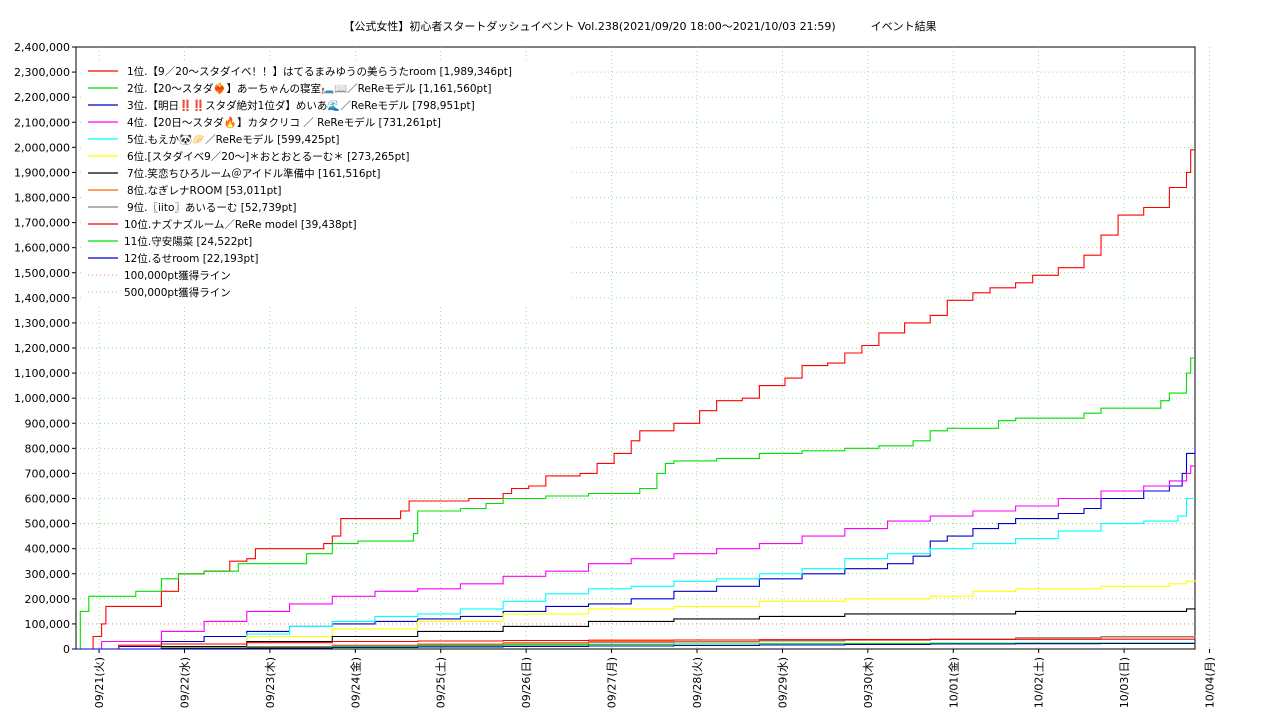 This screenshot has height=720, width=1280. What do you see at coordinates (48, 499) in the screenshot?
I see `y-tick-label: 600,000` at bounding box center [48, 499].